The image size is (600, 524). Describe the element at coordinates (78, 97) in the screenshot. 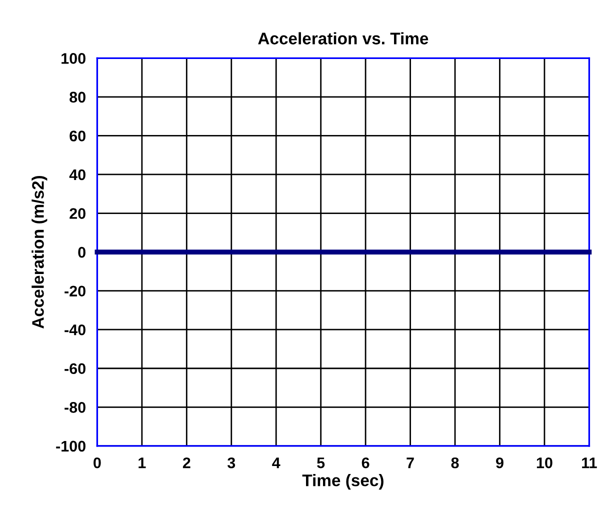

I see `y-tick-label: 80` at that location.